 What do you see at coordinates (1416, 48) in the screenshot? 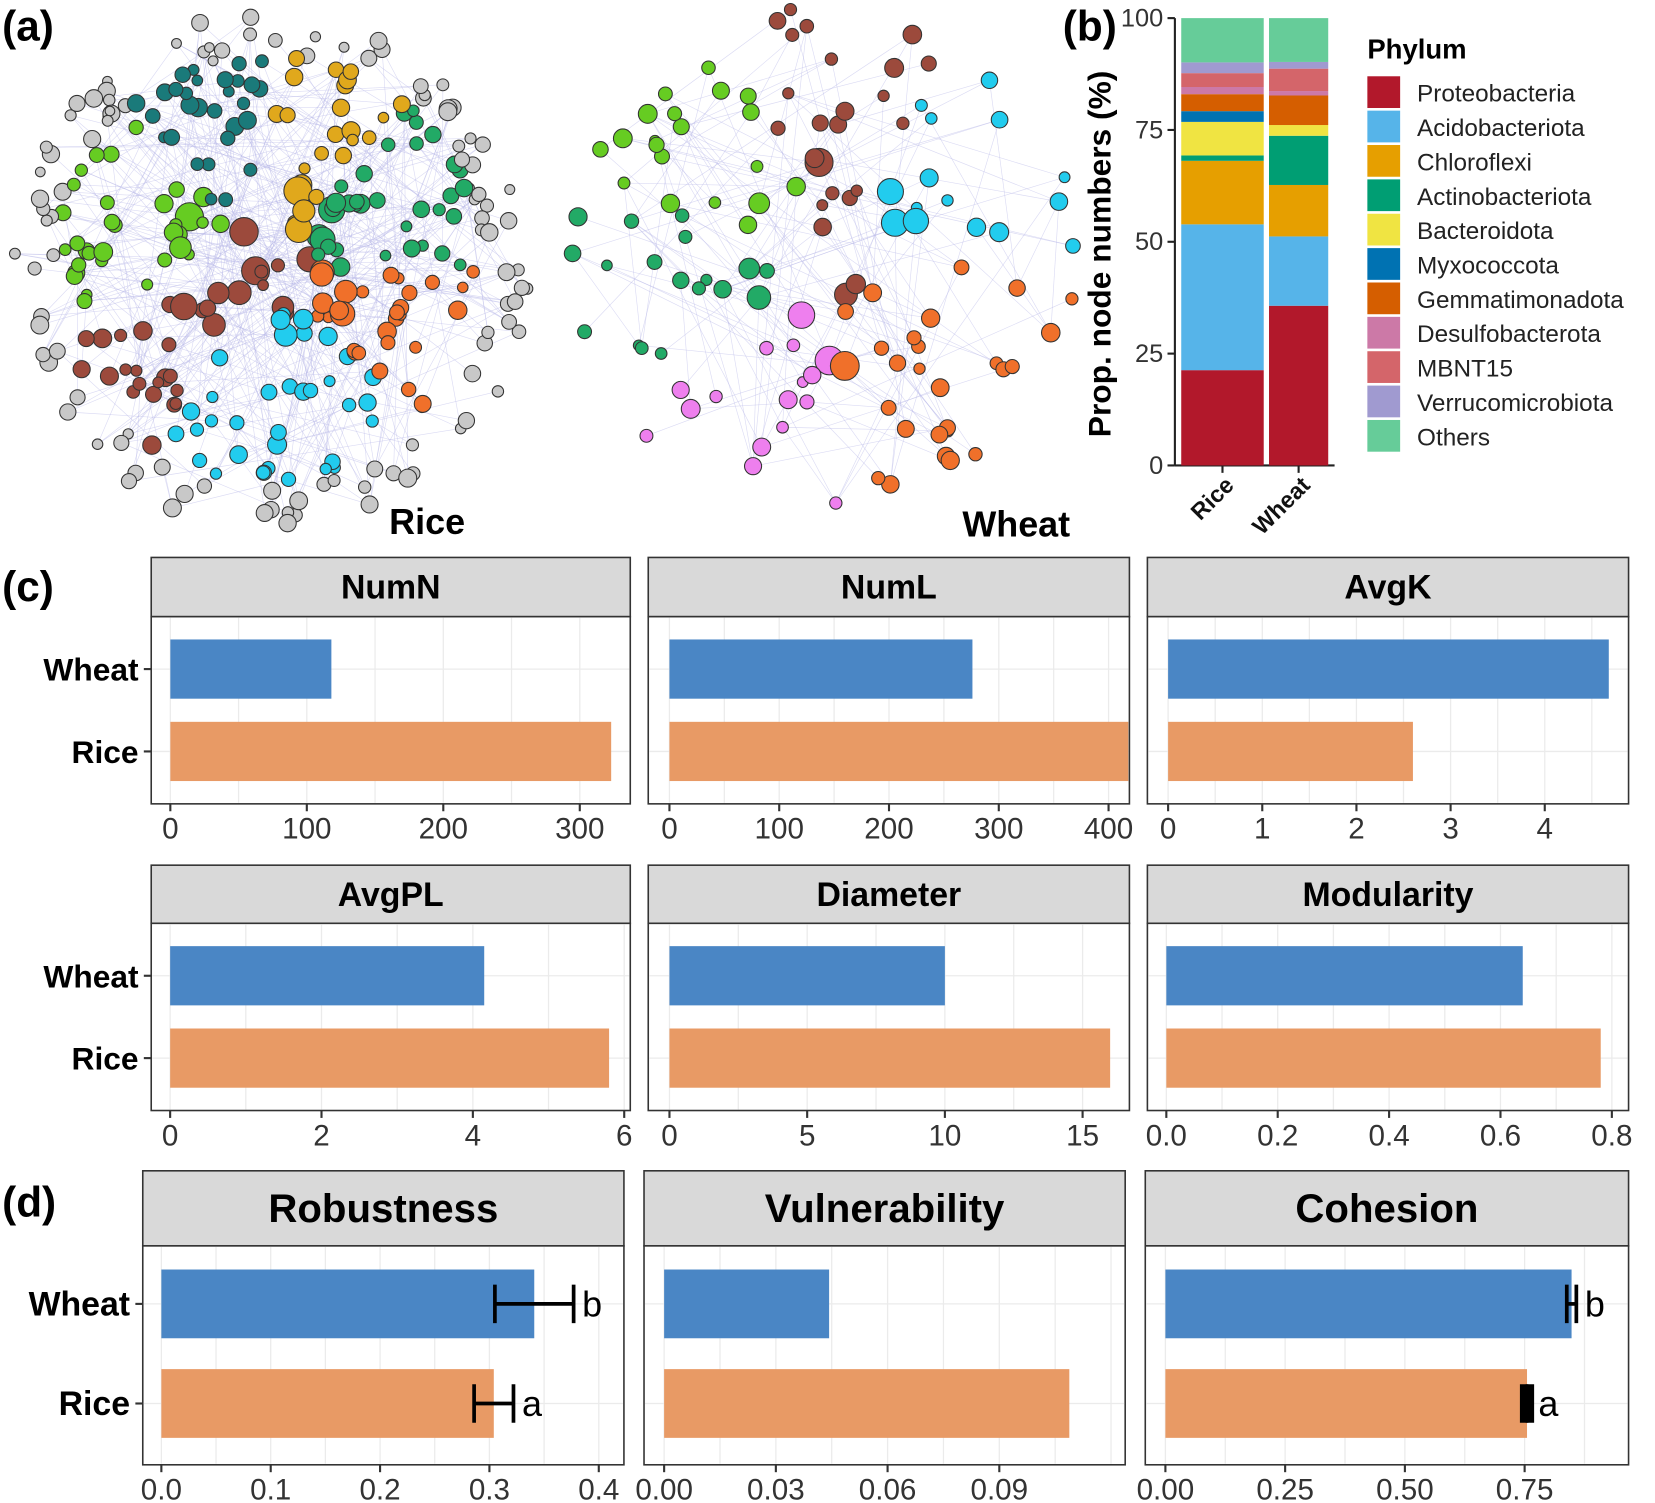
I see `legend-title: Phylum` at bounding box center [1416, 48].